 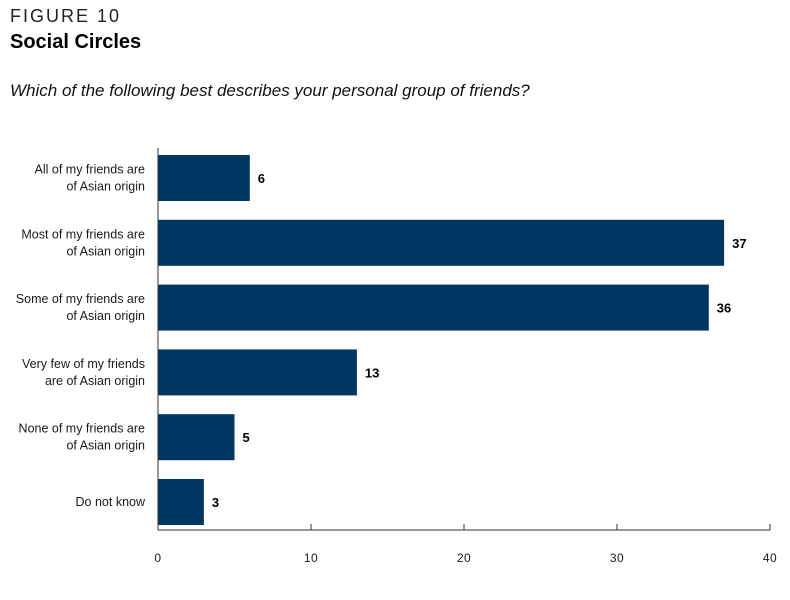 What do you see at coordinates (739, 243) in the screenshot?
I see `data-label: 37` at bounding box center [739, 243].